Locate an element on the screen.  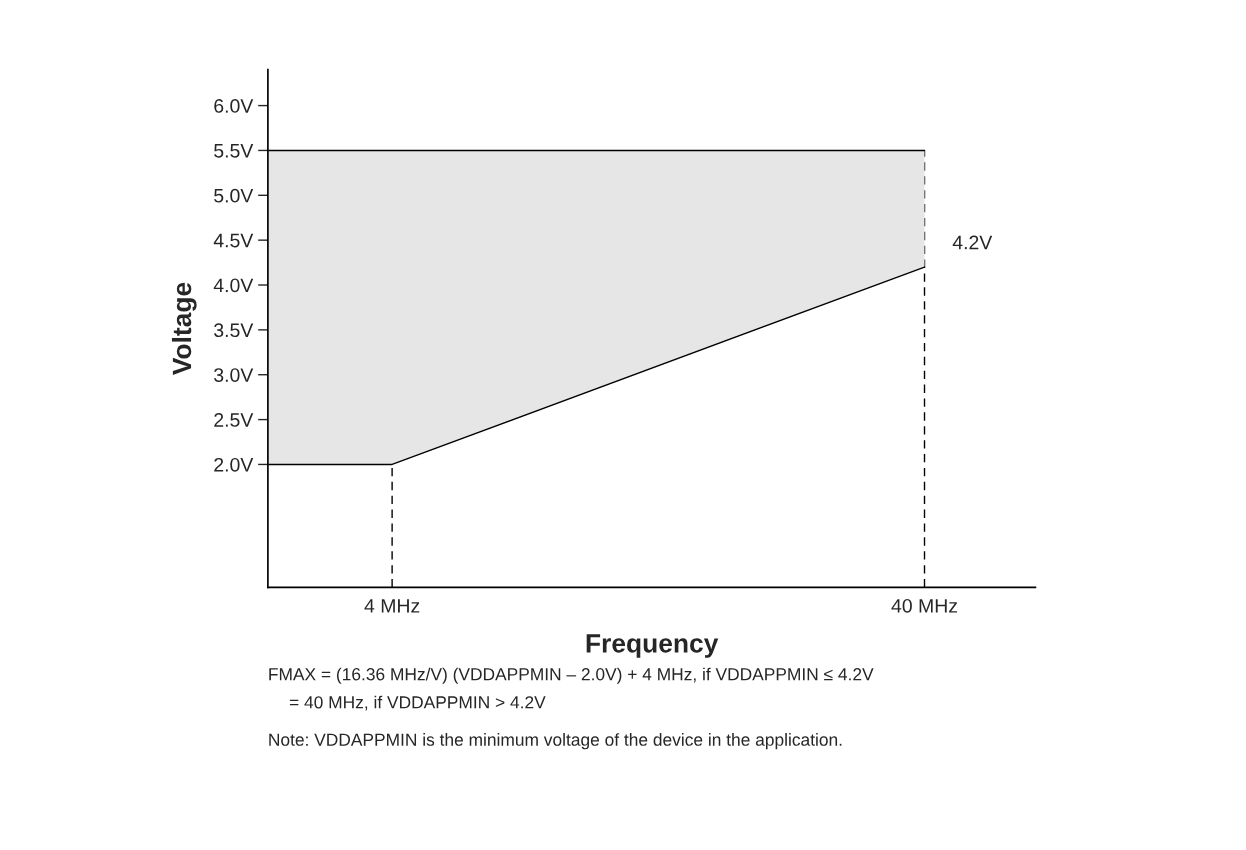
text: FMAX = (16.36 MHz/V) (VDDAPPMIN – 2.0V) + 4 MHz, if VDDAPPMIN ≤ 4.2V is located at coordinates (571, 675).